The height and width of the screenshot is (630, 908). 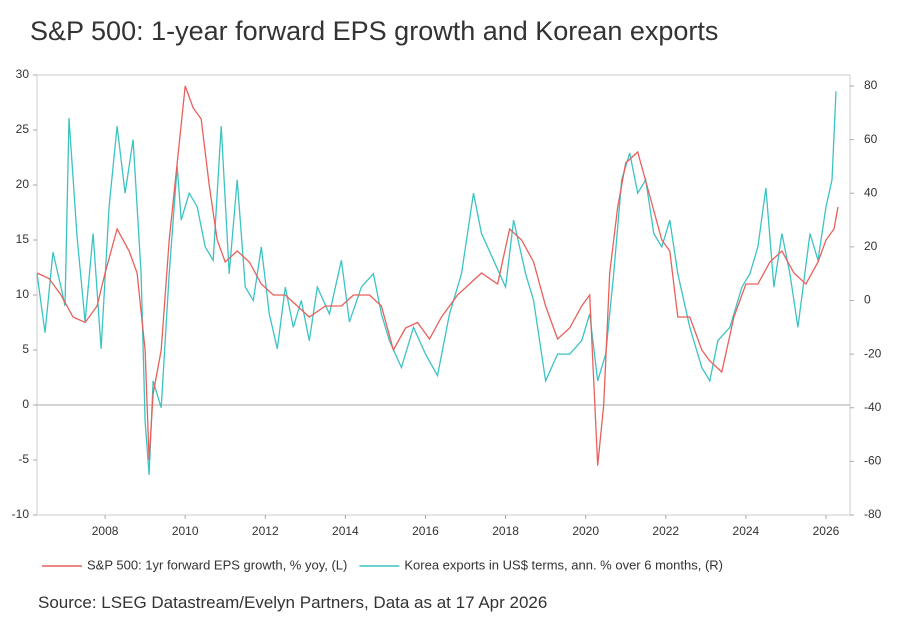 What do you see at coordinates (826, 531) in the screenshot?
I see `x-tick-label: 2026` at bounding box center [826, 531].